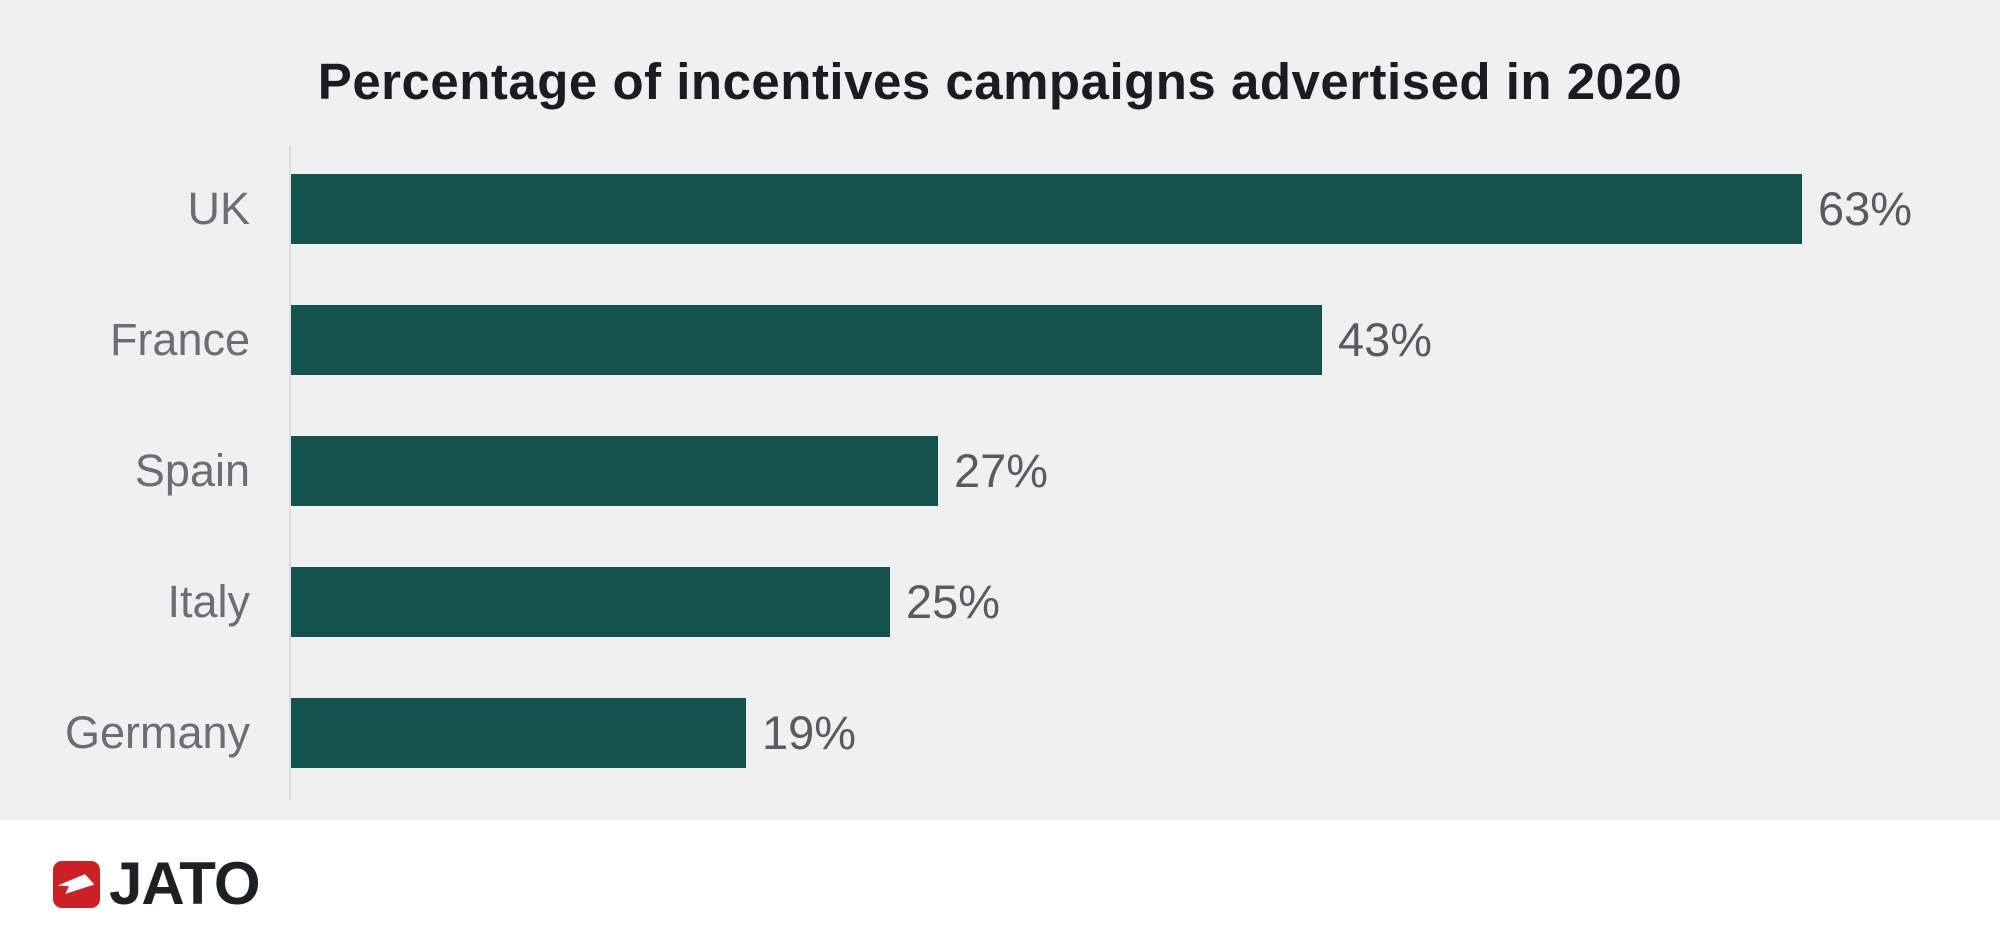  What do you see at coordinates (1865, 208) in the screenshot?
I see `value-label: 63%` at bounding box center [1865, 208].